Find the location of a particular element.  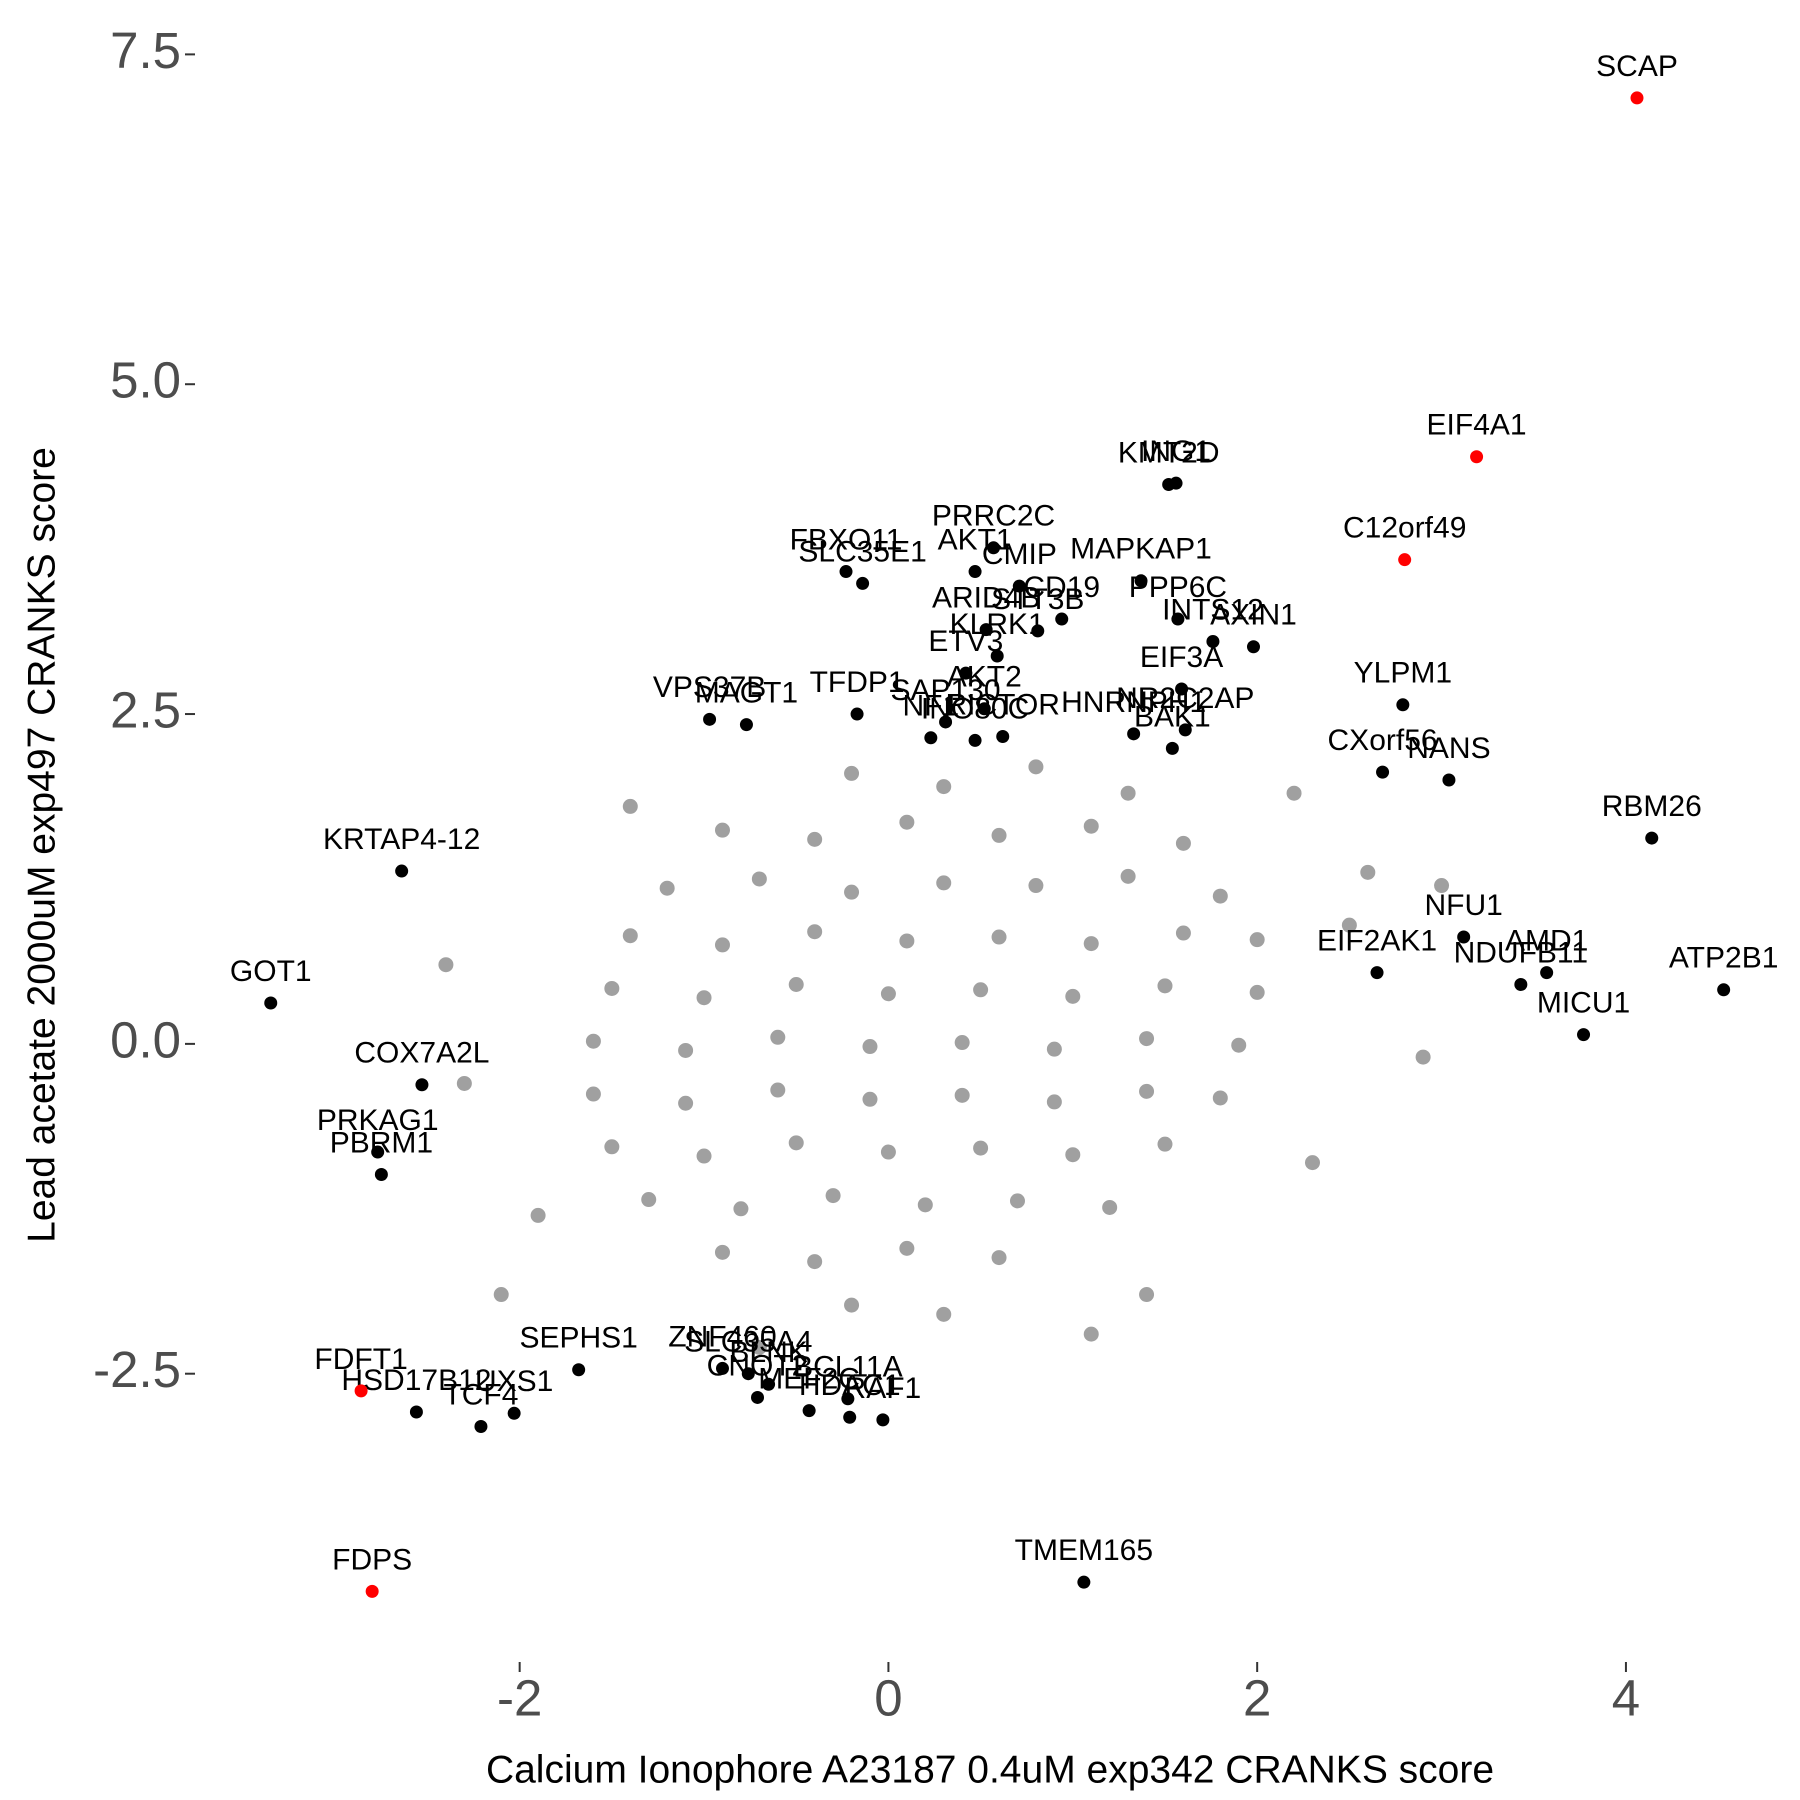

point-label: NFU1 is located at coordinates (1464, 905).